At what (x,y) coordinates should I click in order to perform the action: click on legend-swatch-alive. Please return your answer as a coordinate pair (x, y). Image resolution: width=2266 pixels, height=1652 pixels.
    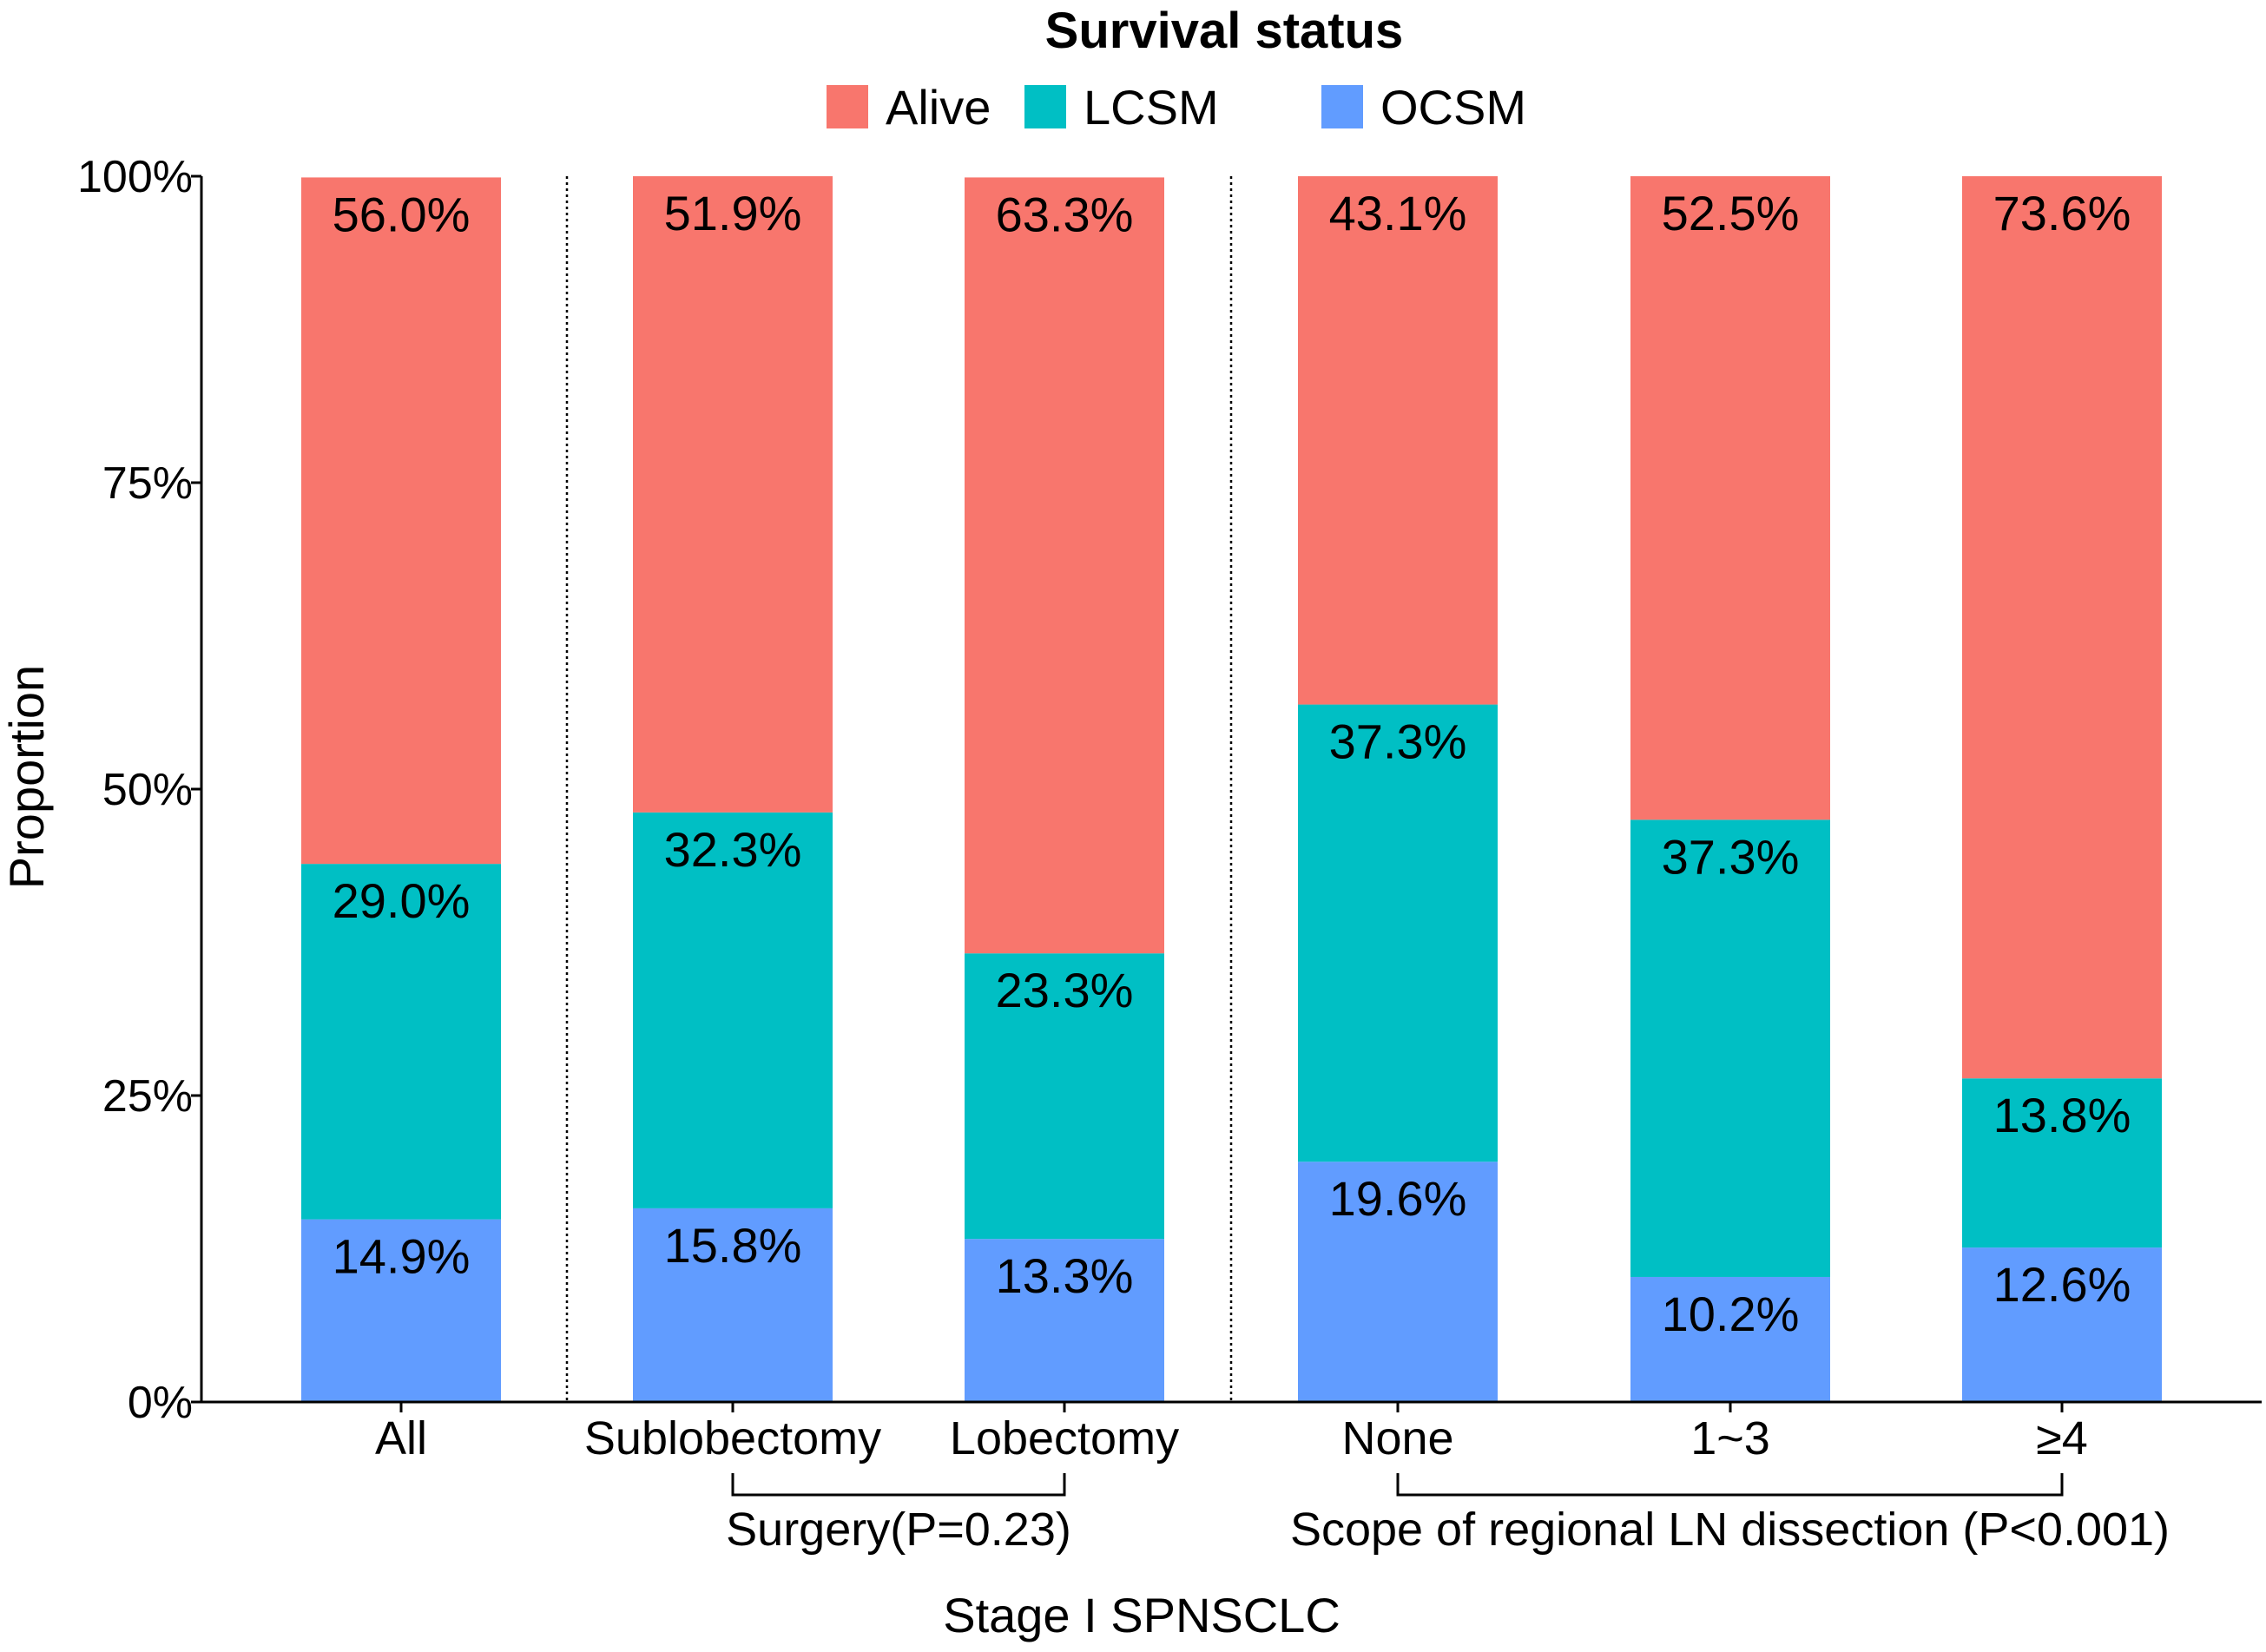
    Looking at the image, I should click on (847, 106).